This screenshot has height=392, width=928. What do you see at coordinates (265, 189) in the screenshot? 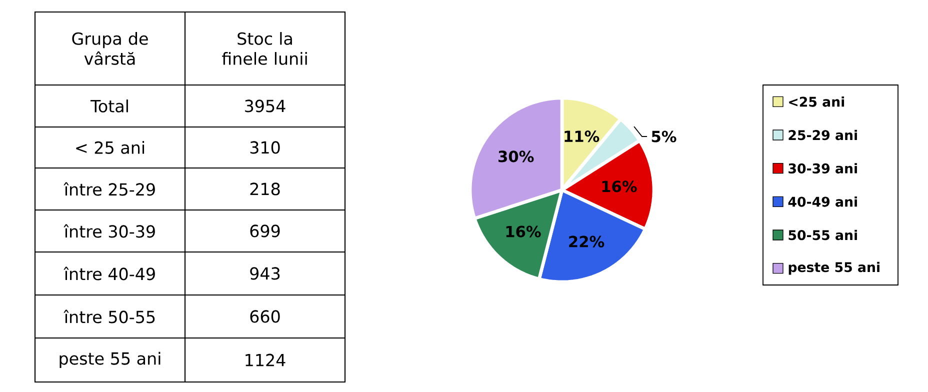
I see `data-label: 218` at bounding box center [265, 189].